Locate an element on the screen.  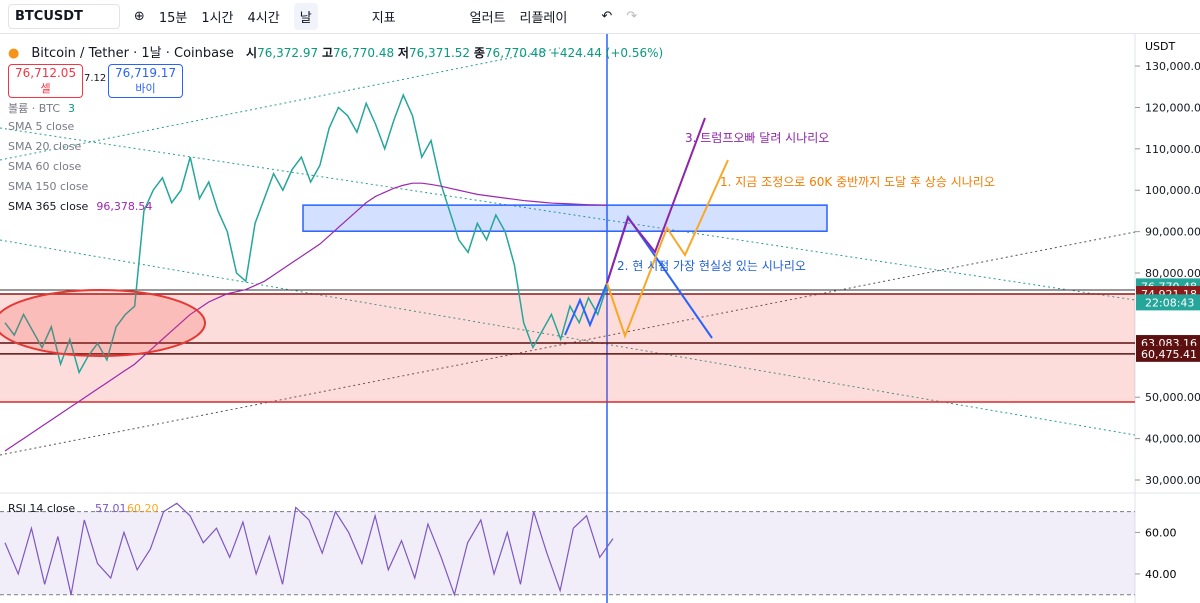
indicators-button: 지표 is located at coordinates (383, 18).